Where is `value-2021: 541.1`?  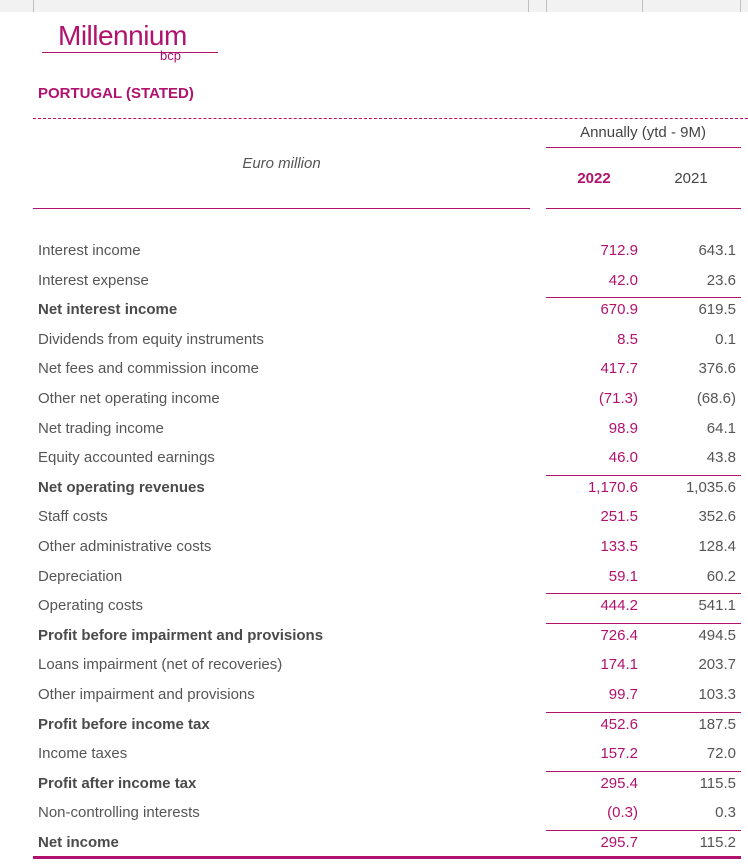 value-2021: 541.1 is located at coordinates (717, 606).